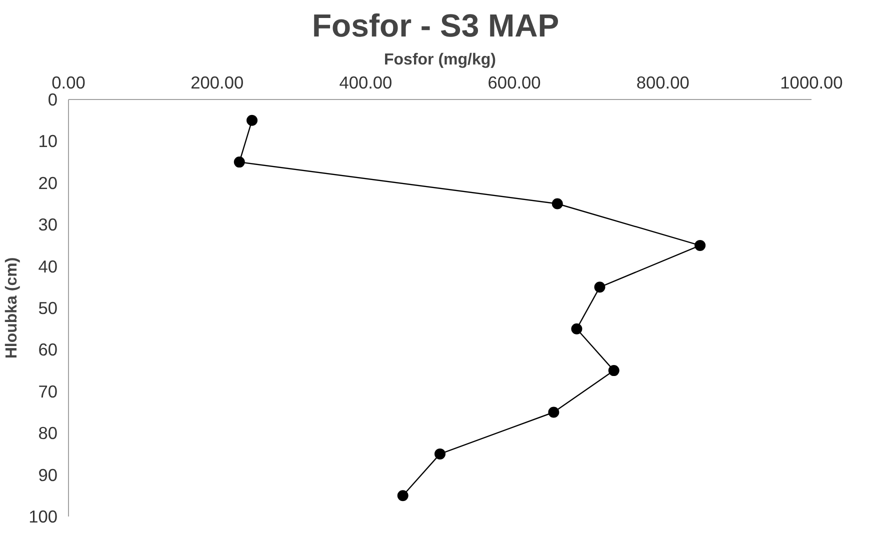  I want to click on y-tick-label: 100, so click(43, 516).